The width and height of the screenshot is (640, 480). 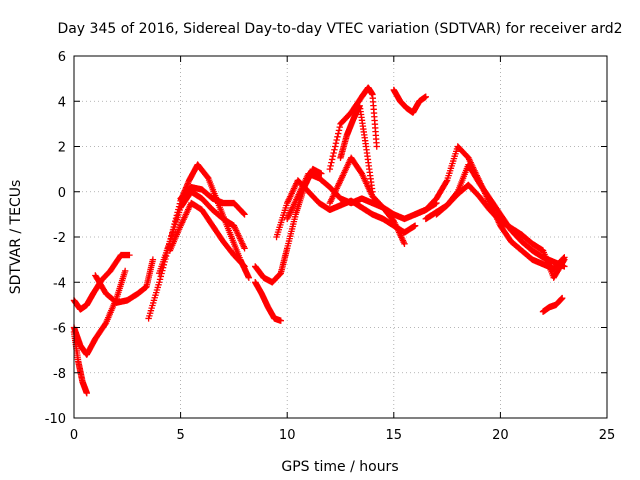 I want to click on series-track-j, so click(x=288, y=225).